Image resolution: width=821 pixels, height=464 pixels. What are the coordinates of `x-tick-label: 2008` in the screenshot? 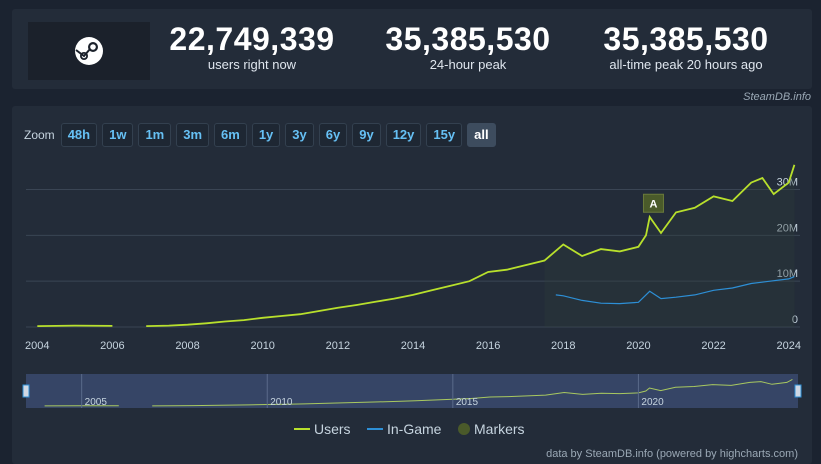 It's located at (187, 346).